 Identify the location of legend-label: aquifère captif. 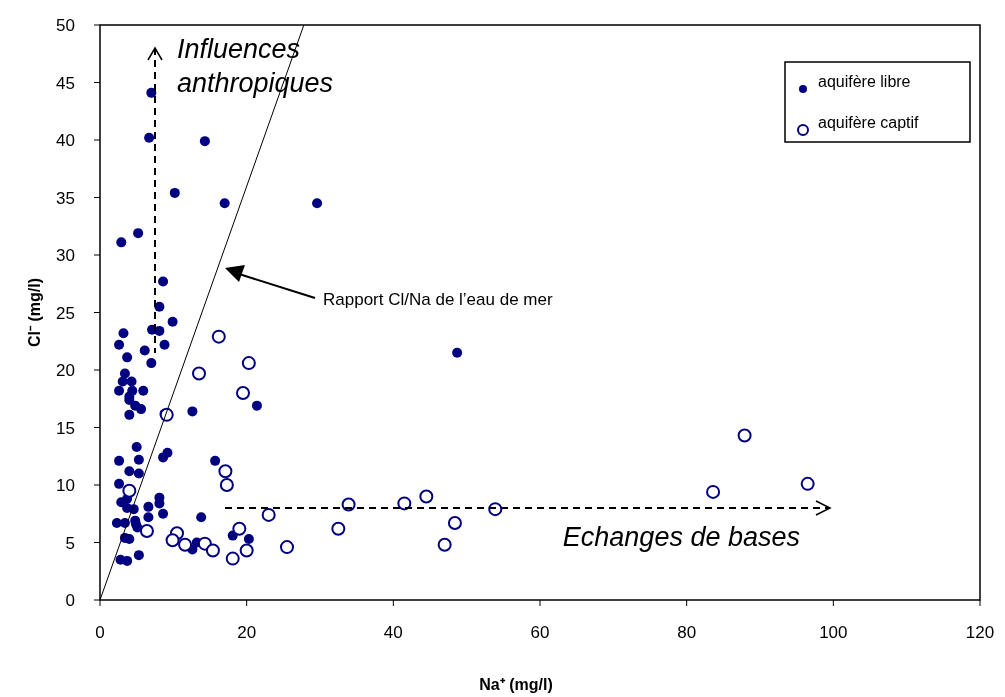
(869, 122).